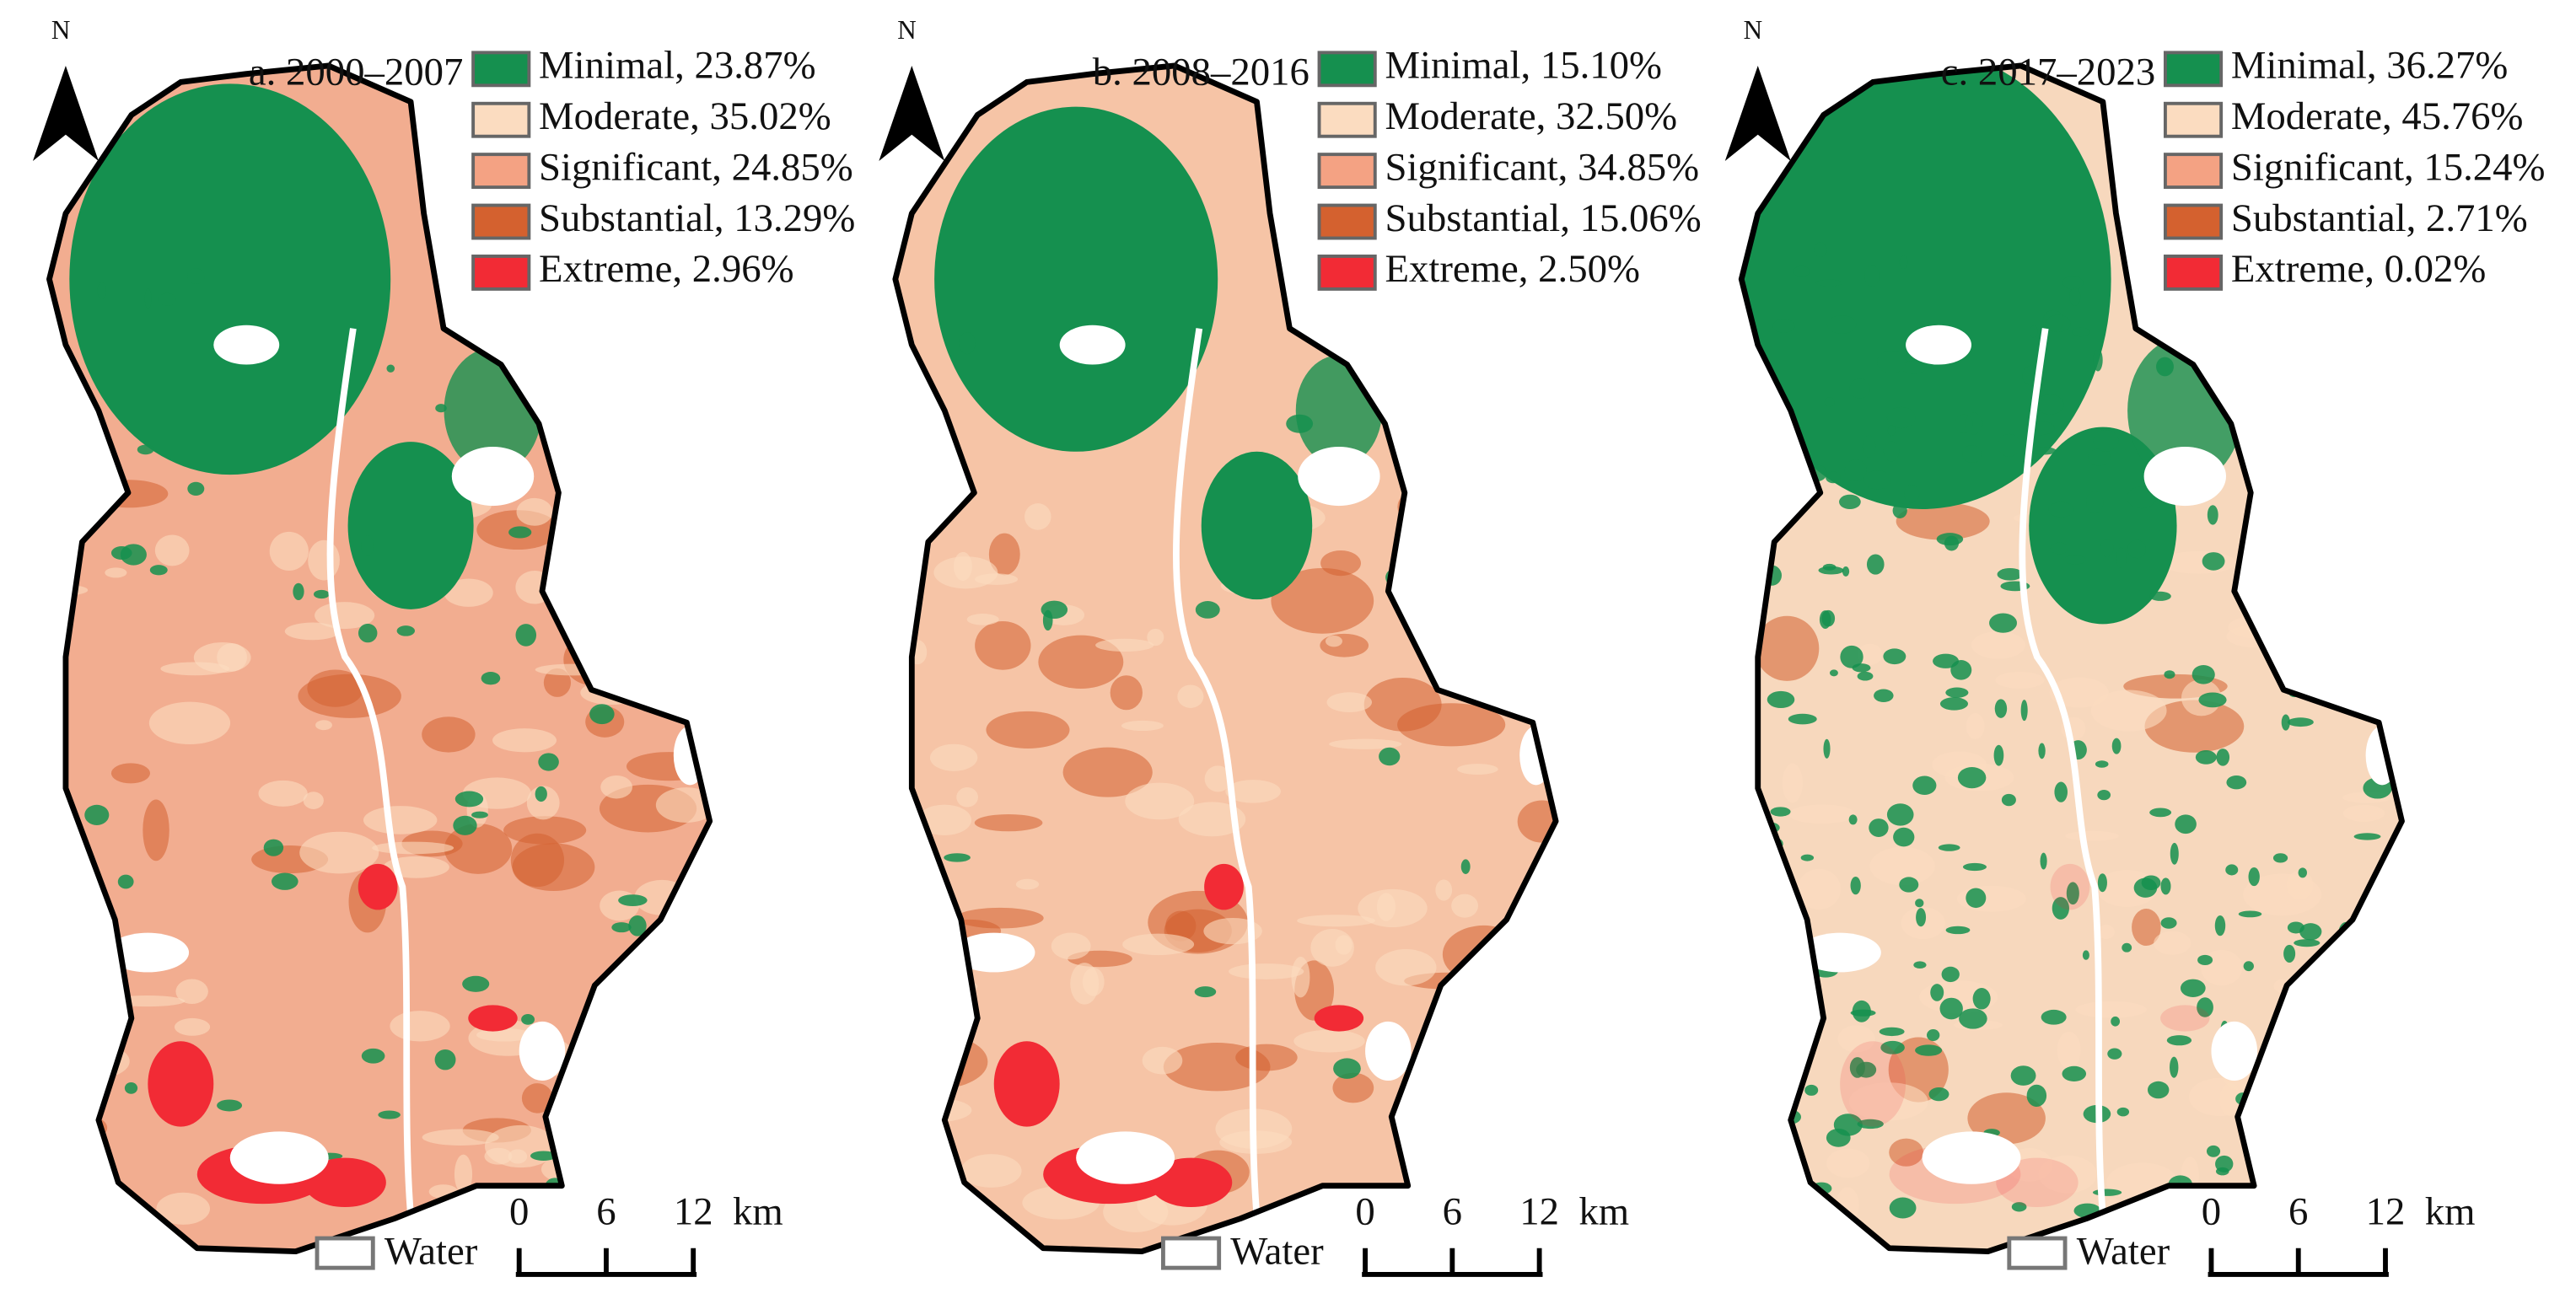 Image resolution: width=2576 pixels, height=1304 pixels. Describe the element at coordinates (2388, 167) in the screenshot. I see `legend-label: Significant, 15.24%` at that location.